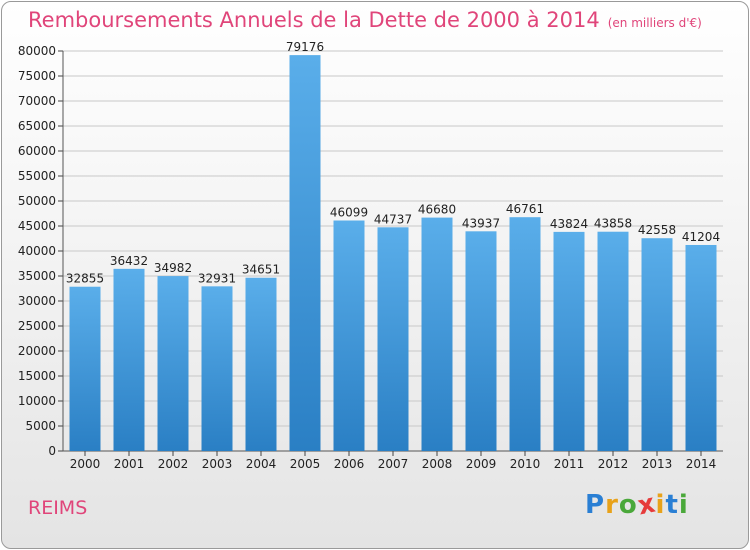  What do you see at coordinates (37, 376) in the screenshot?
I see `y-tick-label: 15000` at bounding box center [37, 376].